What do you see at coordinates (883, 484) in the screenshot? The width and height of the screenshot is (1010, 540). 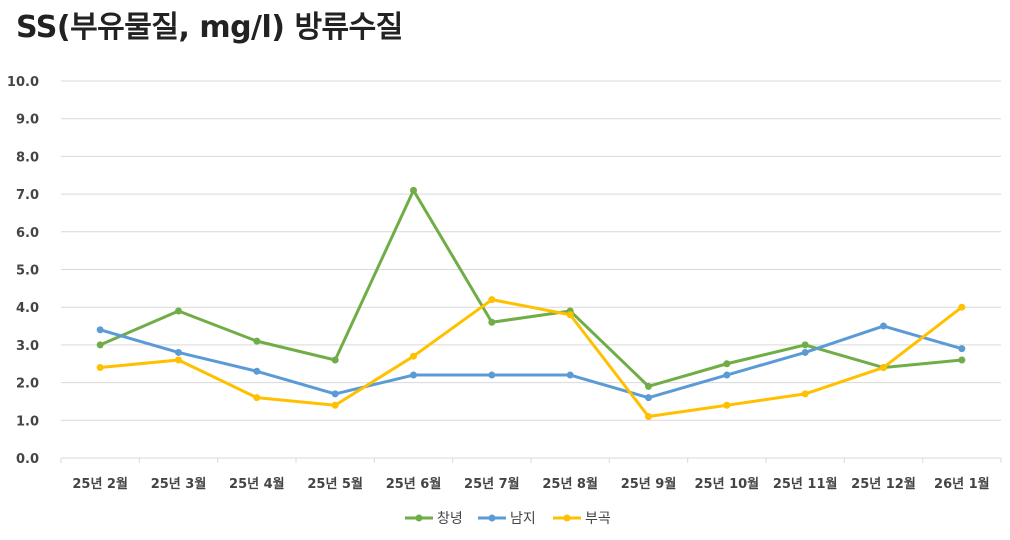 I see `x-tick-label: 25년 12월` at bounding box center [883, 484].